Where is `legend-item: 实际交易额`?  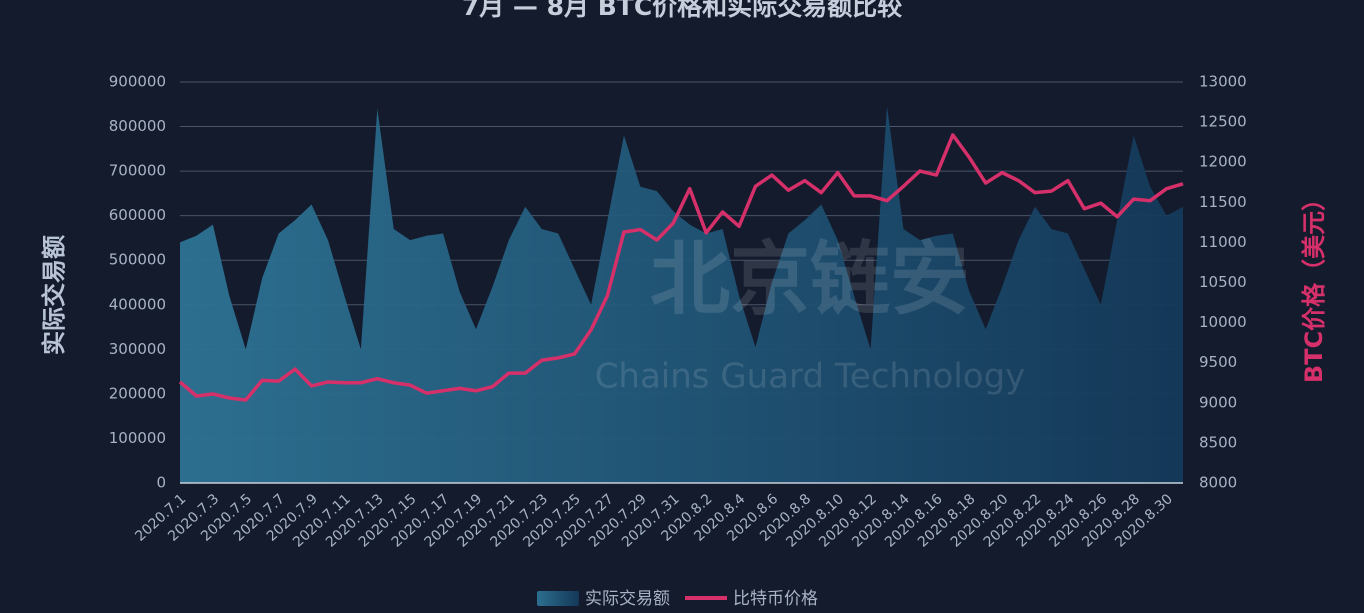
legend-item: 实际交易额 is located at coordinates (603, 599).